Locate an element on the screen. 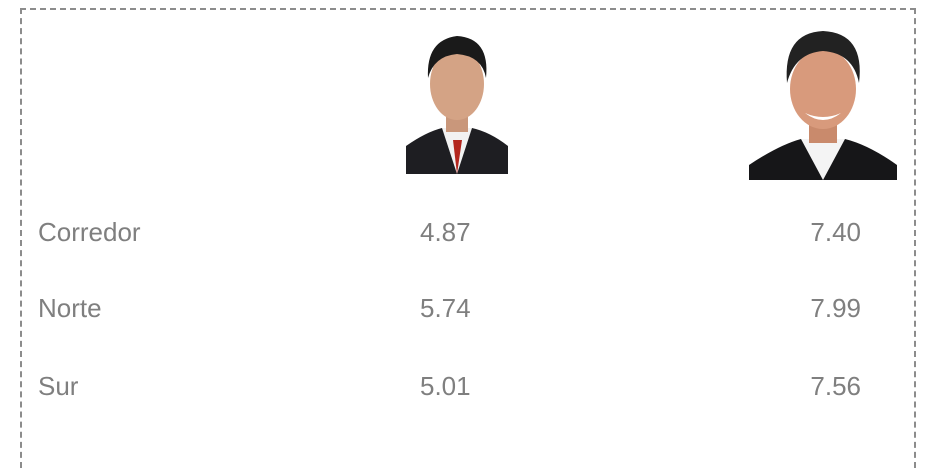 The width and height of the screenshot is (936, 468). row-label: Norte is located at coordinates (70, 308).